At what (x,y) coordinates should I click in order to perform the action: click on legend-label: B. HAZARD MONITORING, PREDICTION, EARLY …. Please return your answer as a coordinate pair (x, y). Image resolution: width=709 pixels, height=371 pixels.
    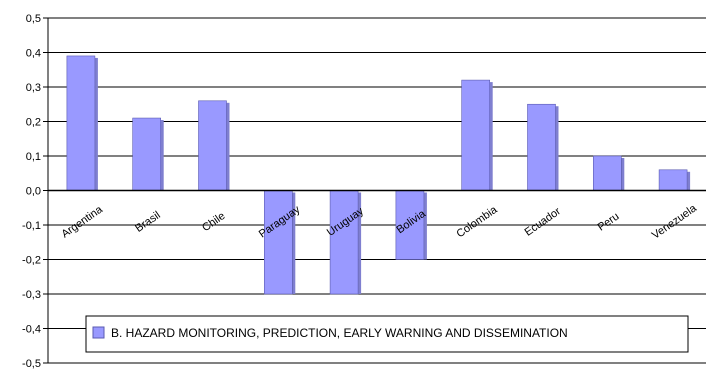
    Looking at the image, I should click on (339, 333).